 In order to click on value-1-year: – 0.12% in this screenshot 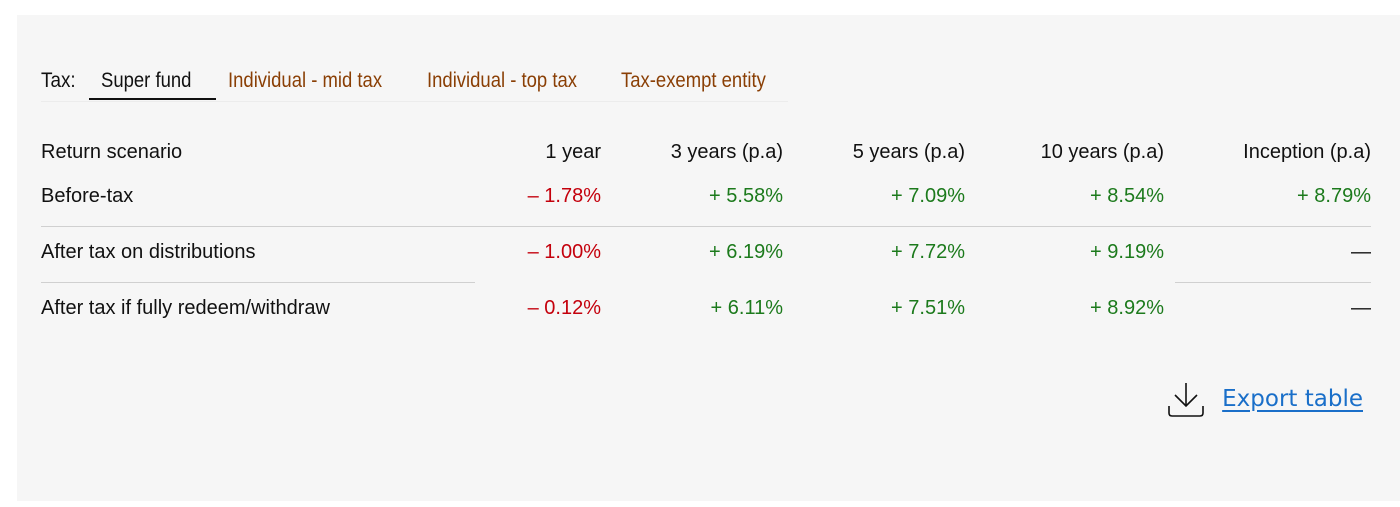, I will do `click(564, 308)`.